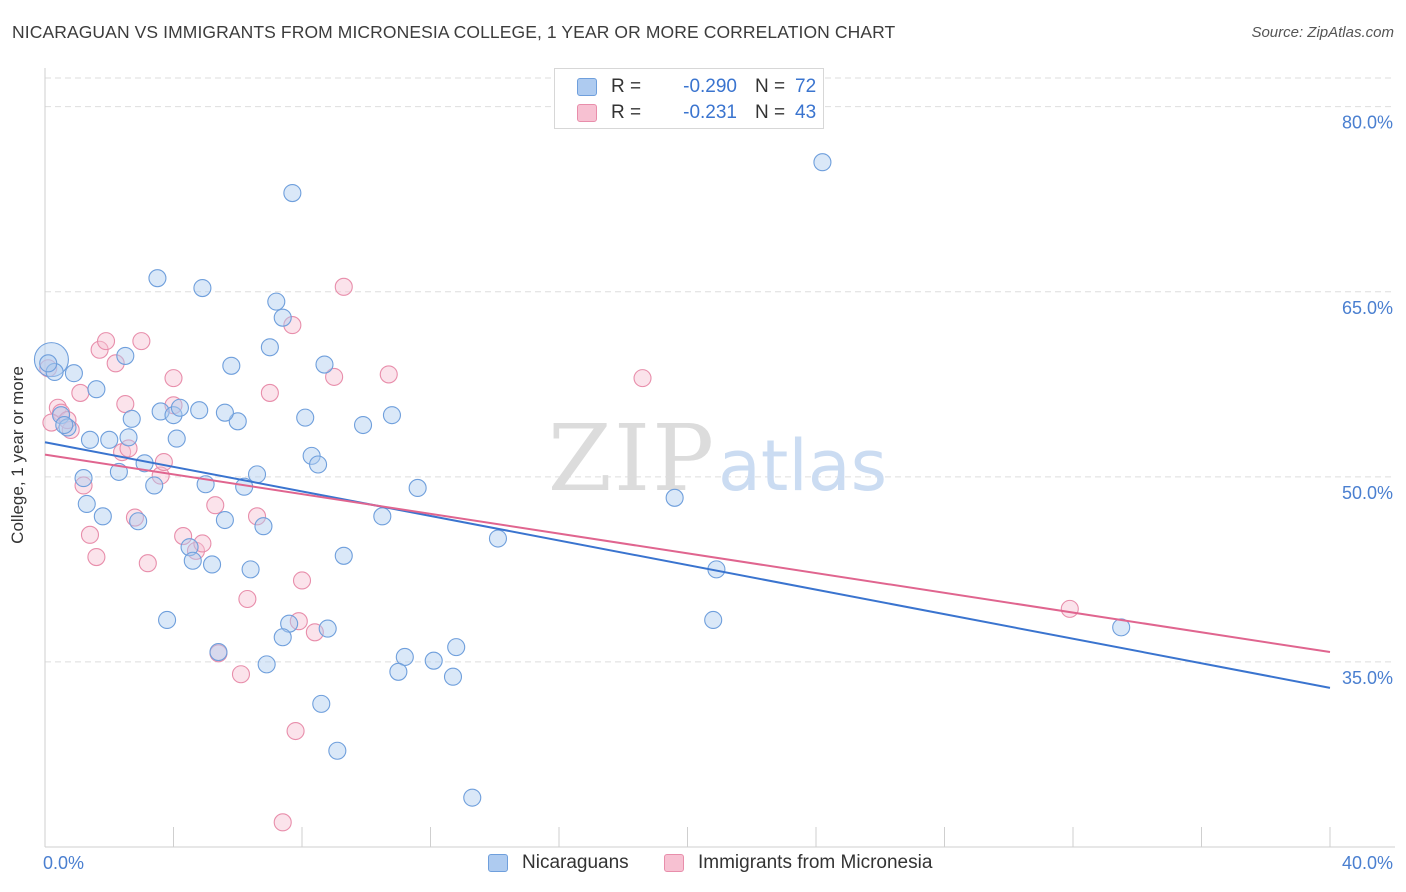 The image size is (1406, 892). Describe the element at coordinates (626, 86) in the screenshot. I see `r-label: R =` at that location.